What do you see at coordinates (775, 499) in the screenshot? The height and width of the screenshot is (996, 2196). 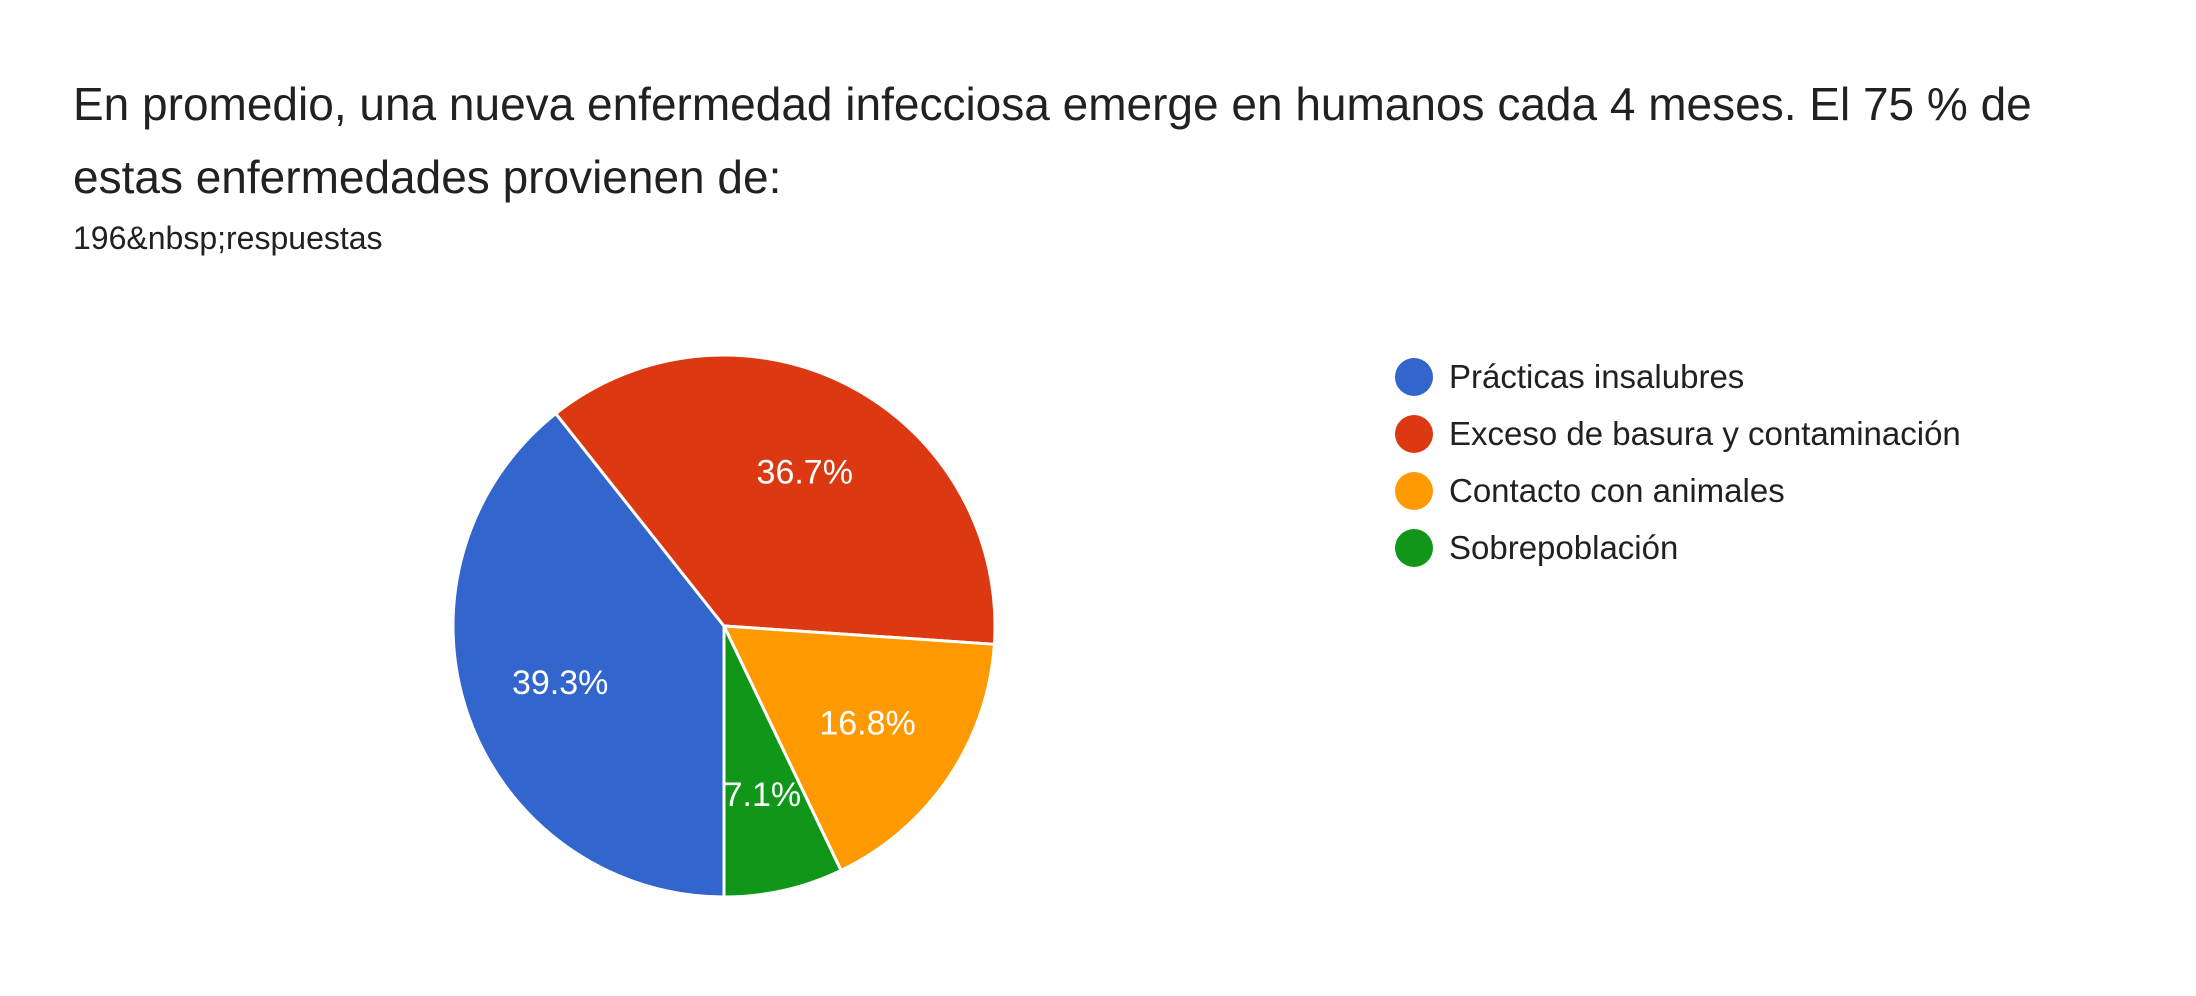 I see `pie-slice-exceso-de-basura-y-contaminacion` at bounding box center [775, 499].